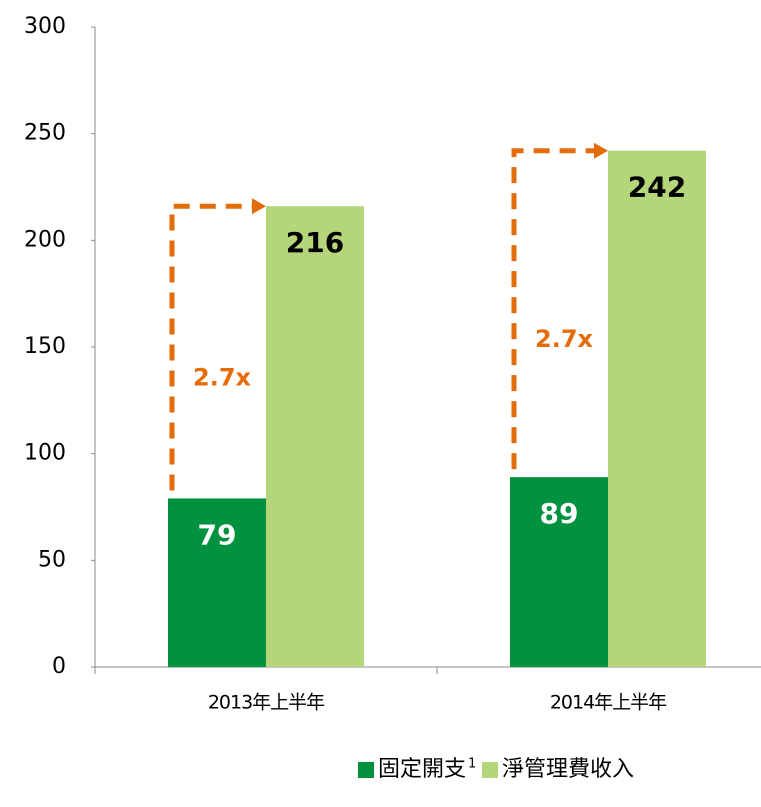  Describe the element at coordinates (608, 703) in the screenshot. I see `x-tick-label: 2014年上半年` at that location.